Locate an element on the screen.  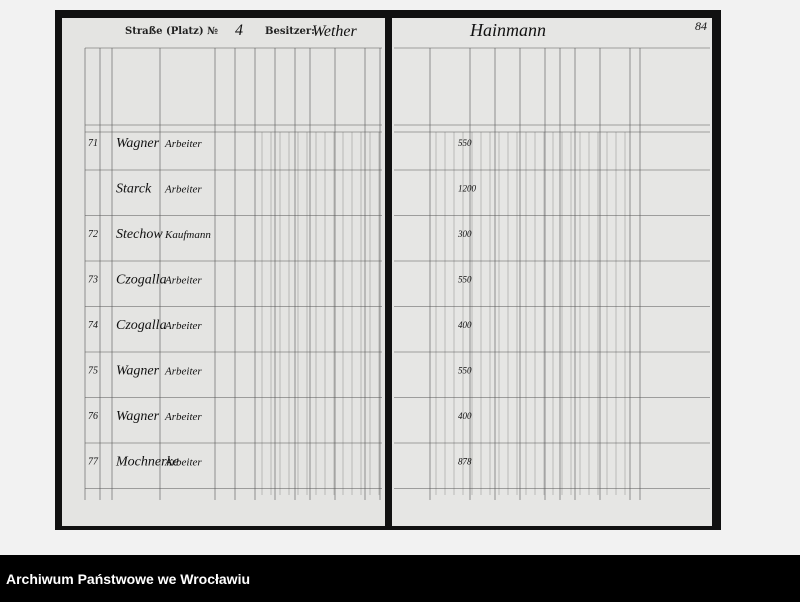
resident-name: Mochnerke is located at coordinates (147, 462).